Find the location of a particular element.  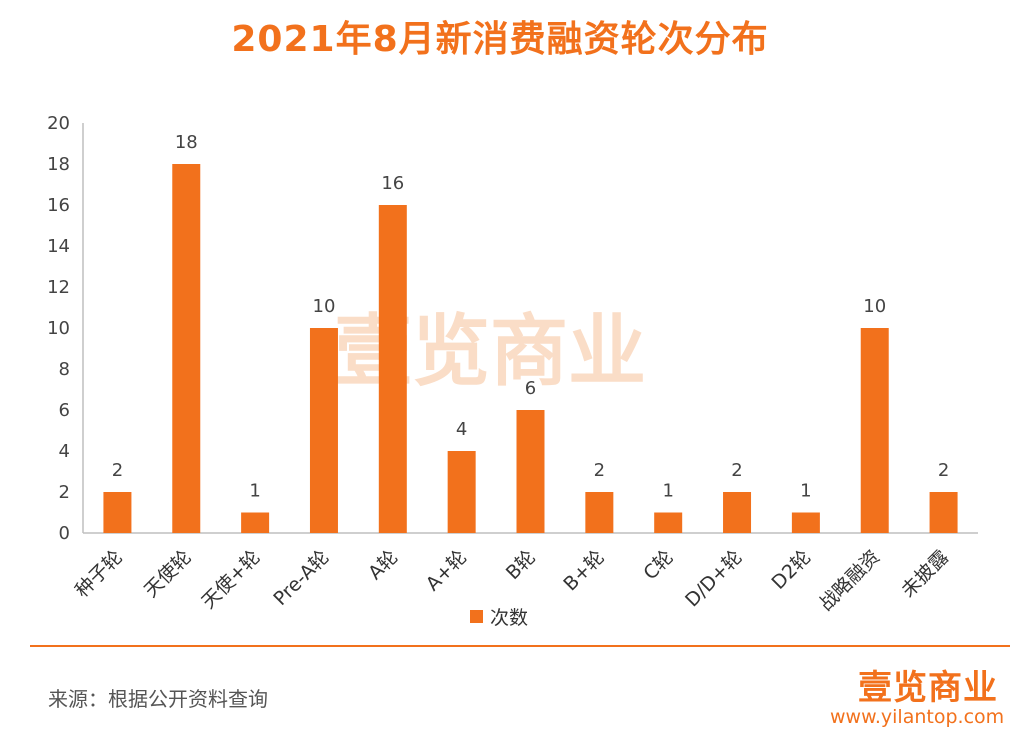

x-tick-label: 种子轮 is located at coordinates (99, 574).